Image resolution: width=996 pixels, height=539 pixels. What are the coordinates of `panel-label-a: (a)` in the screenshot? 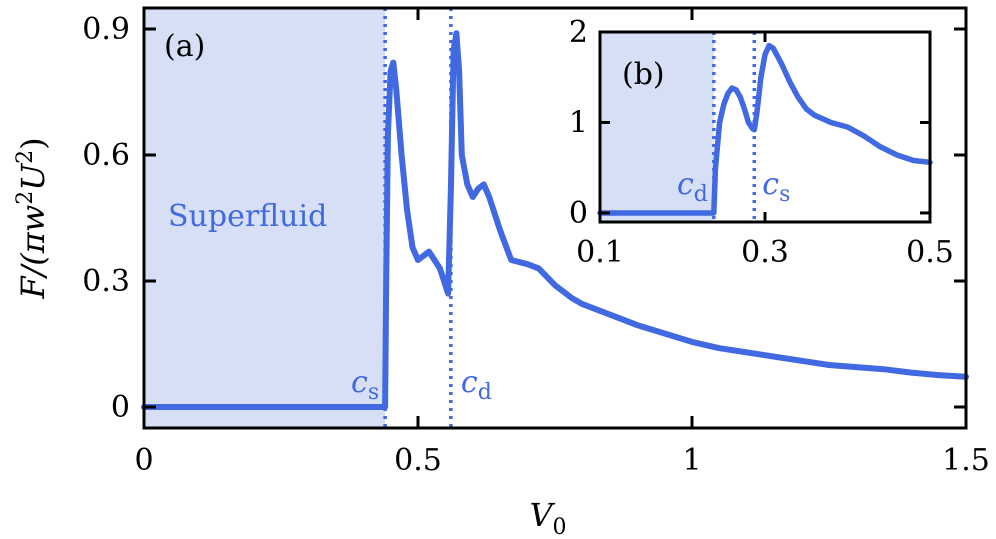 It's located at (184, 46).